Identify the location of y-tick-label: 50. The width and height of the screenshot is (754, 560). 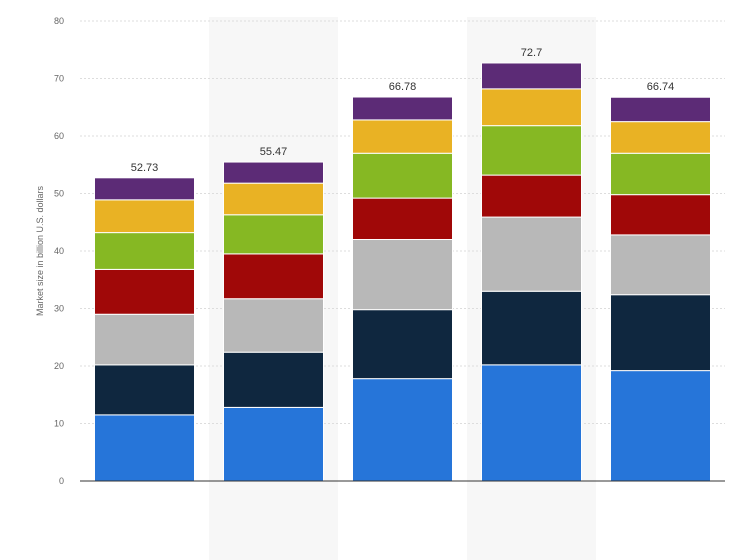
(59, 194).